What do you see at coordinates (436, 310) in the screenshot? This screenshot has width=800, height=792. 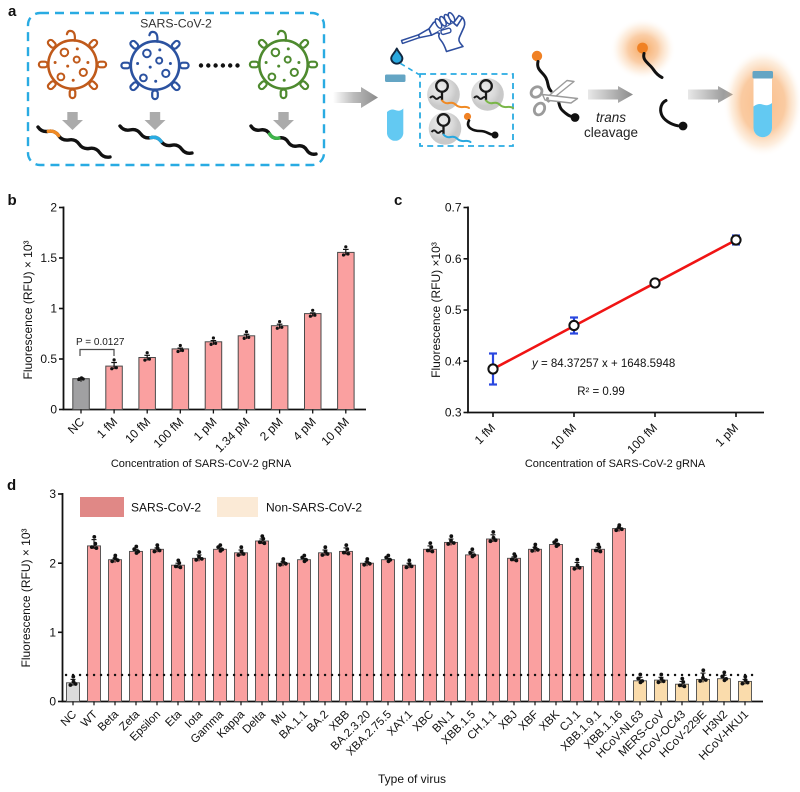 I see `svg-text: Fluorescence (RFU) ×10³` at bounding box center [436, 310].